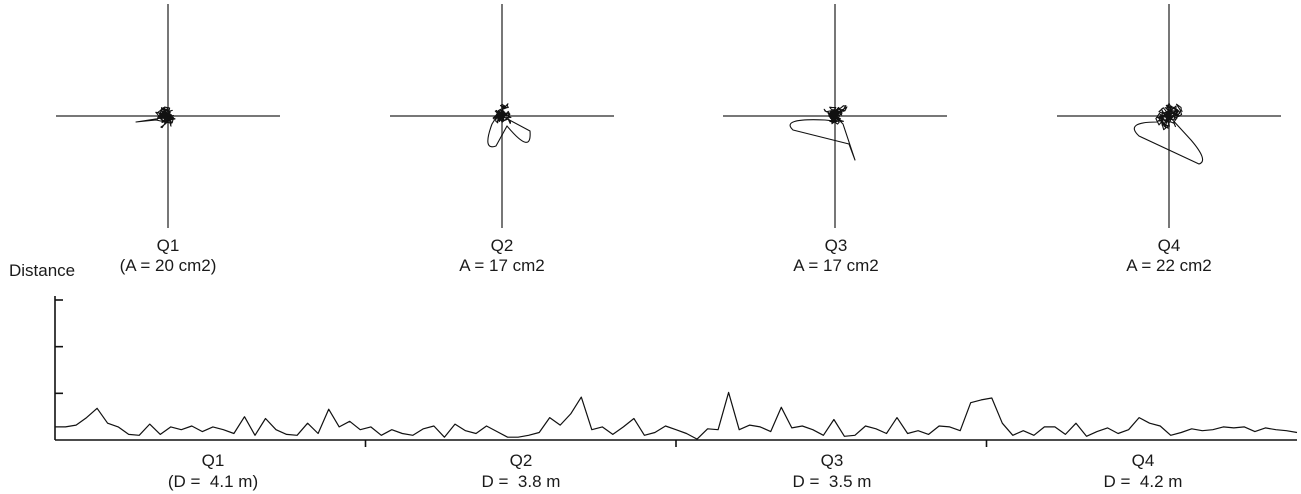 This screenshot has width=1301, height=494. Describe the element at coordinates (1169, 265) in the screenshot. I see `stabilogram-label-q4-area: A = 22 cm2` at that location.